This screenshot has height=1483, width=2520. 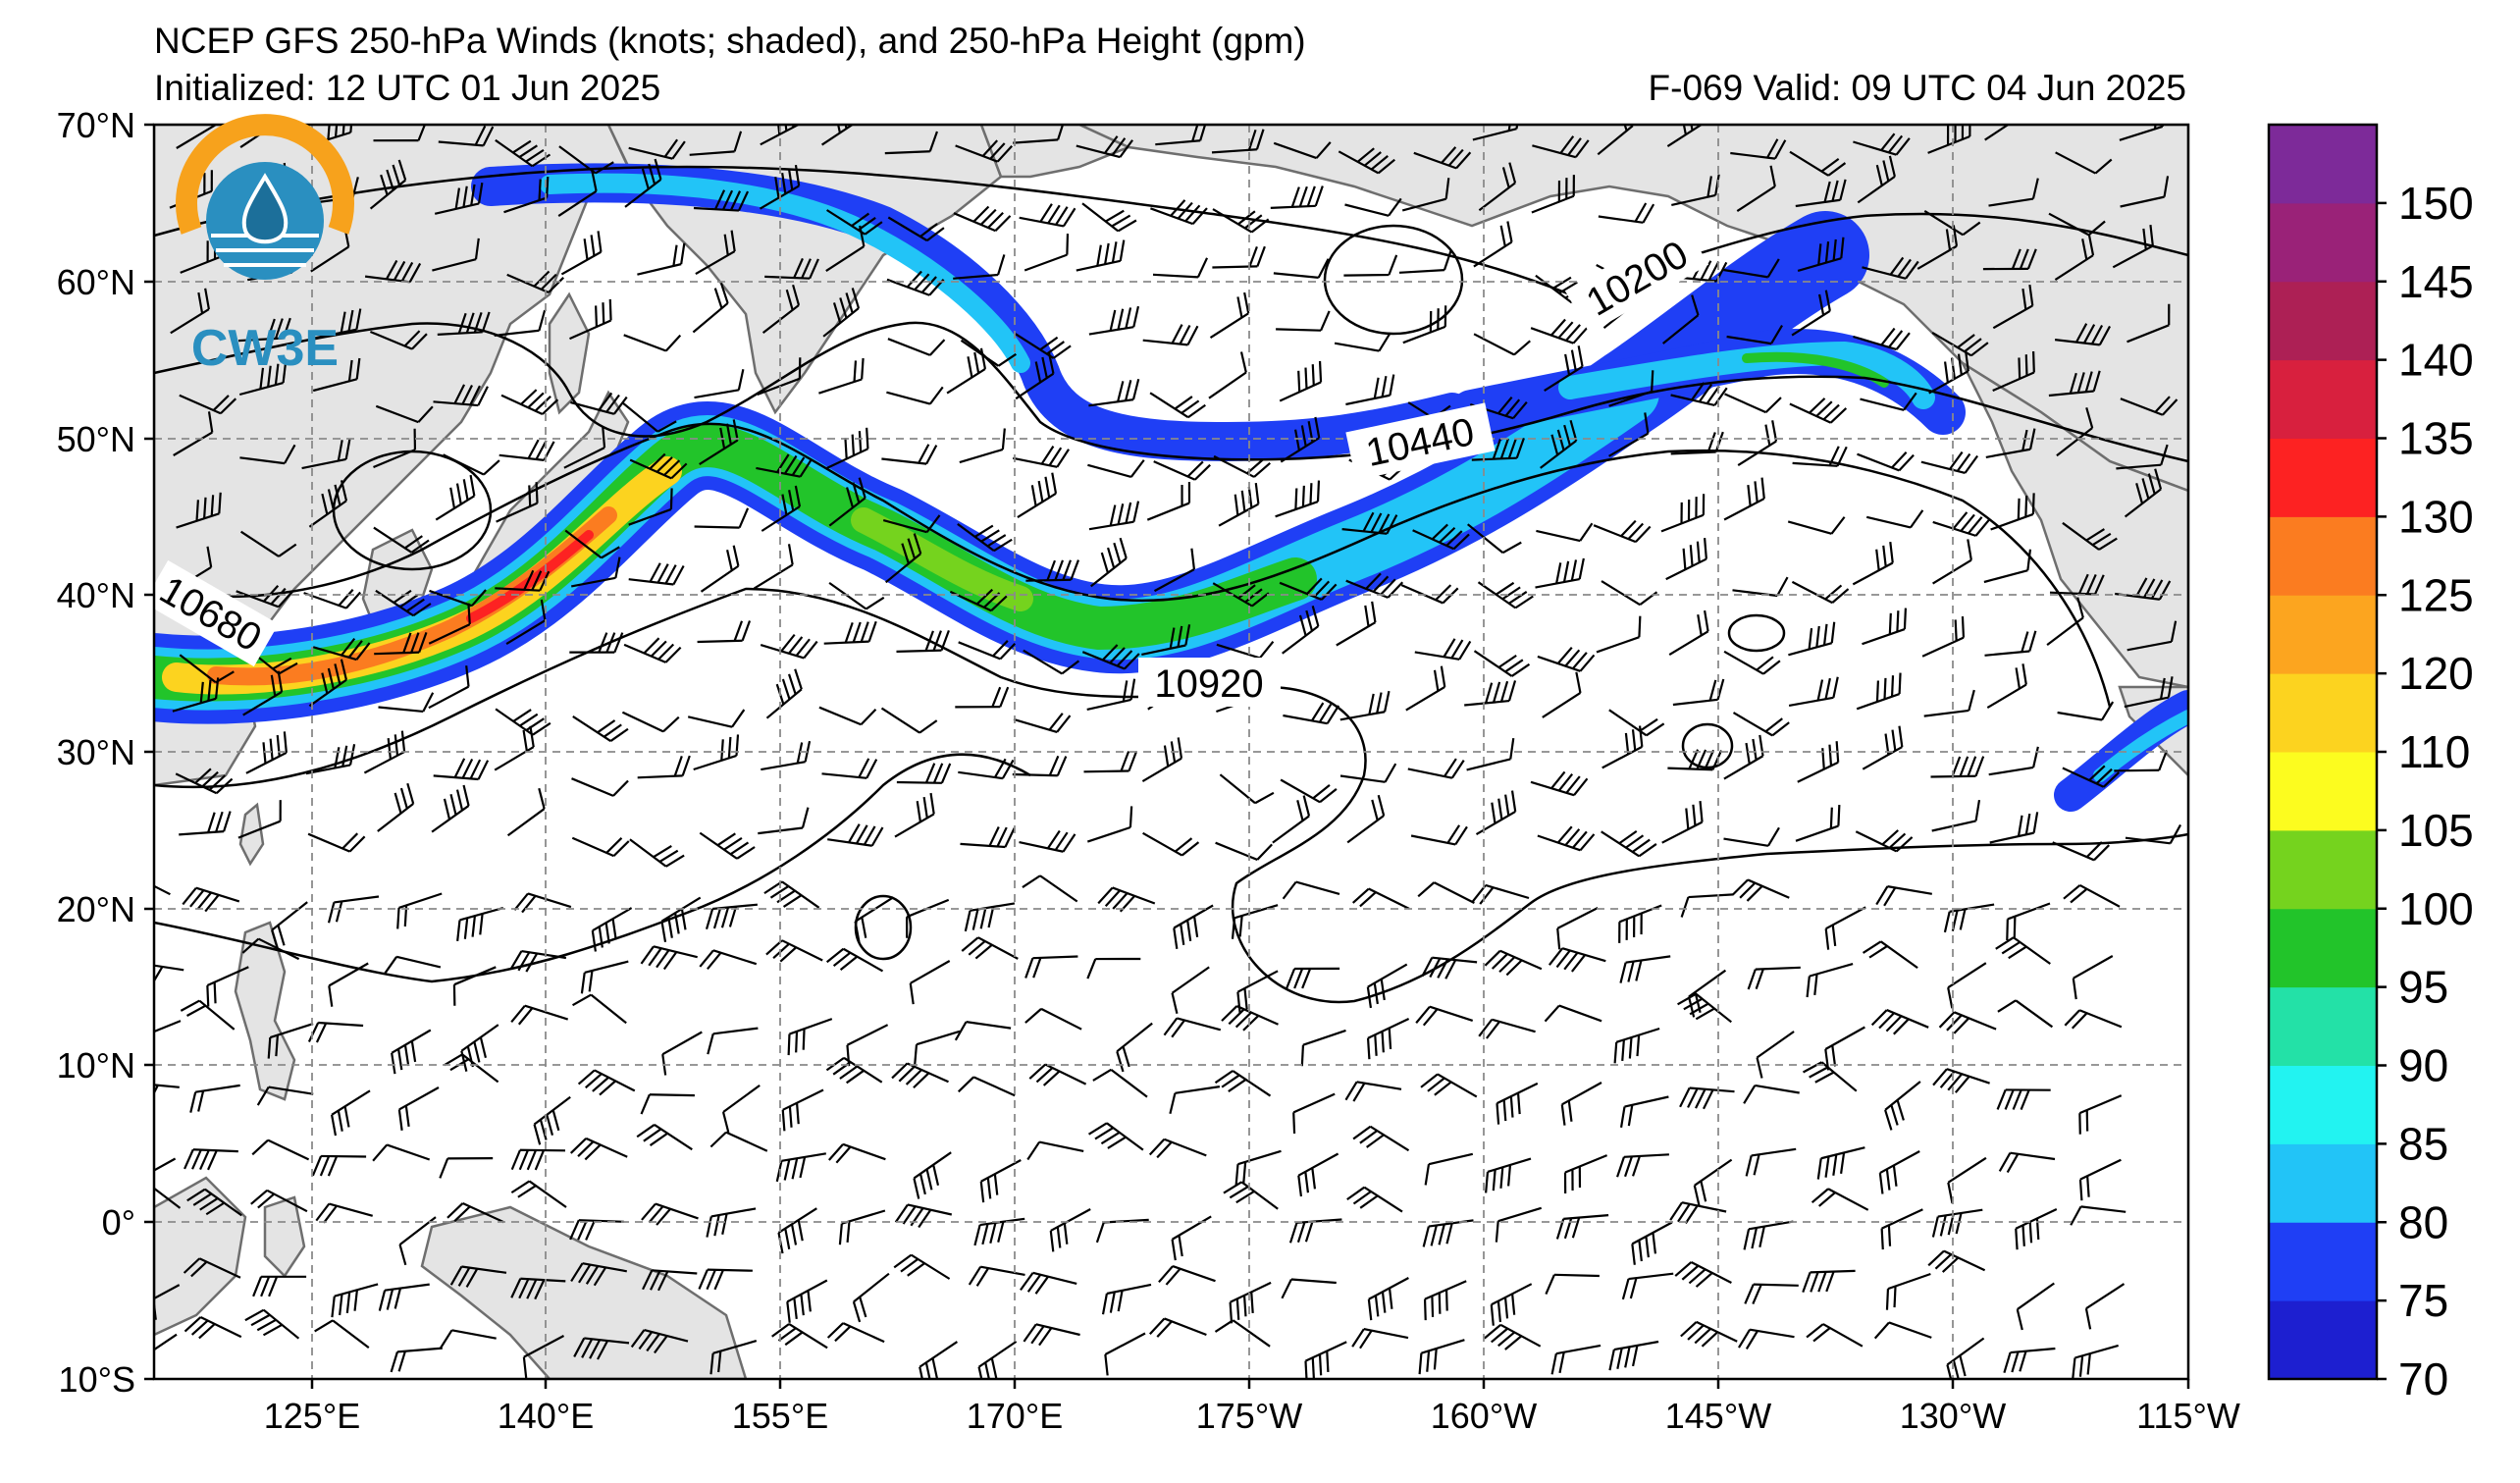 I want to click on colorbar-label: 95, so click(x=2423, y=988).